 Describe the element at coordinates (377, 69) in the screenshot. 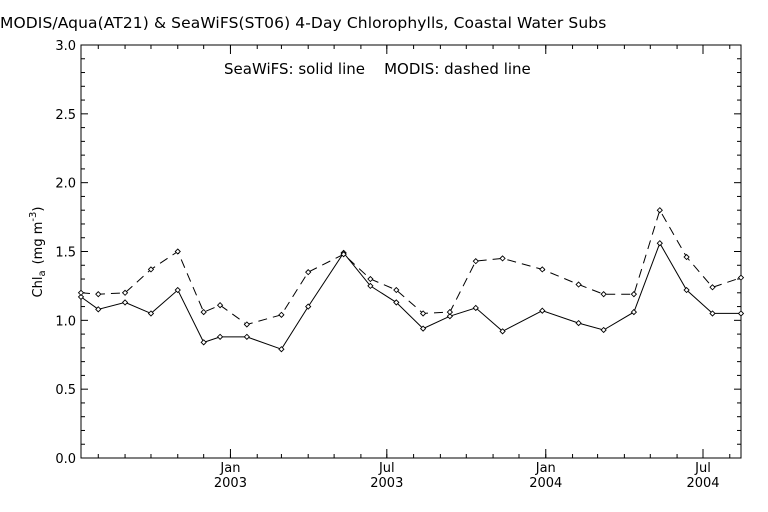

I see `legend-annotation: SeaWiFS: solid line MODIS: dashed line` at that location.